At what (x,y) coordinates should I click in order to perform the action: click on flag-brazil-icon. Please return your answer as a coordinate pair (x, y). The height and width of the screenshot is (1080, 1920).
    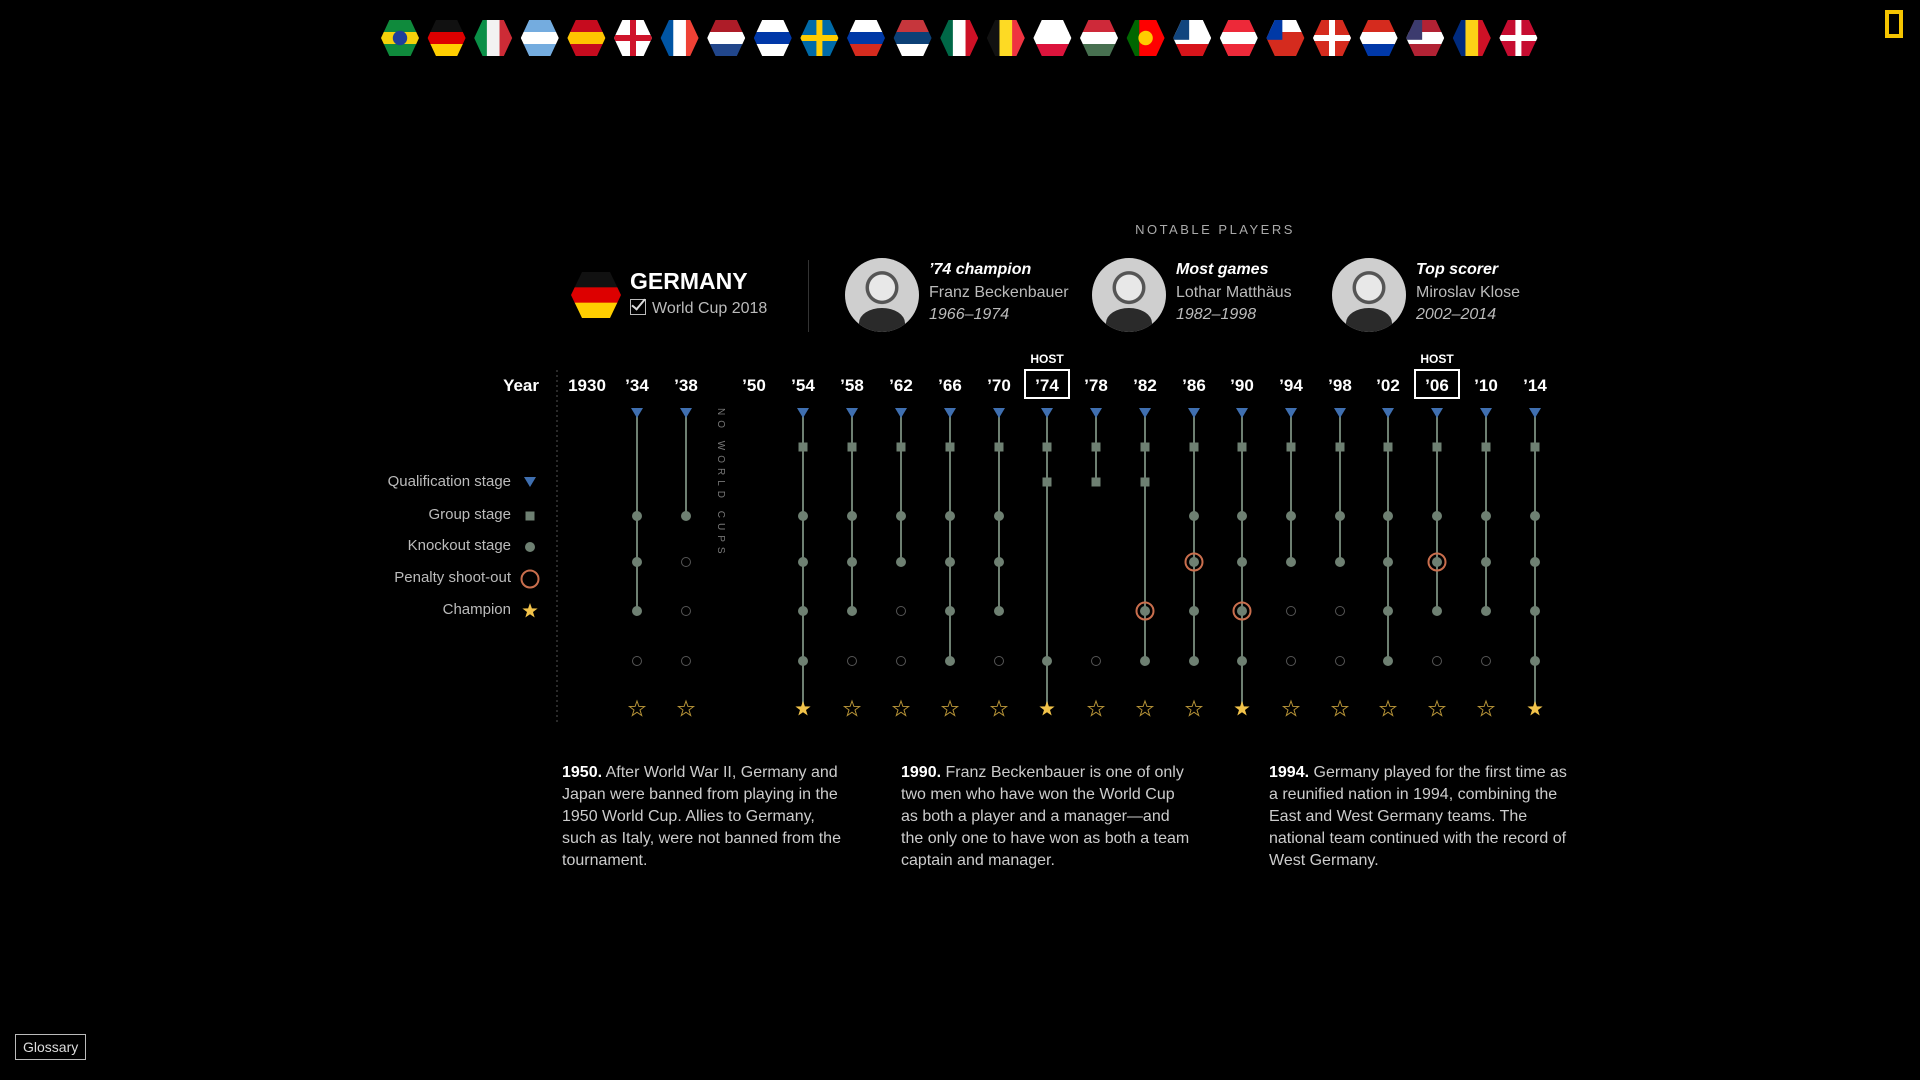
    Looking at the image, I should click on (400, 38).